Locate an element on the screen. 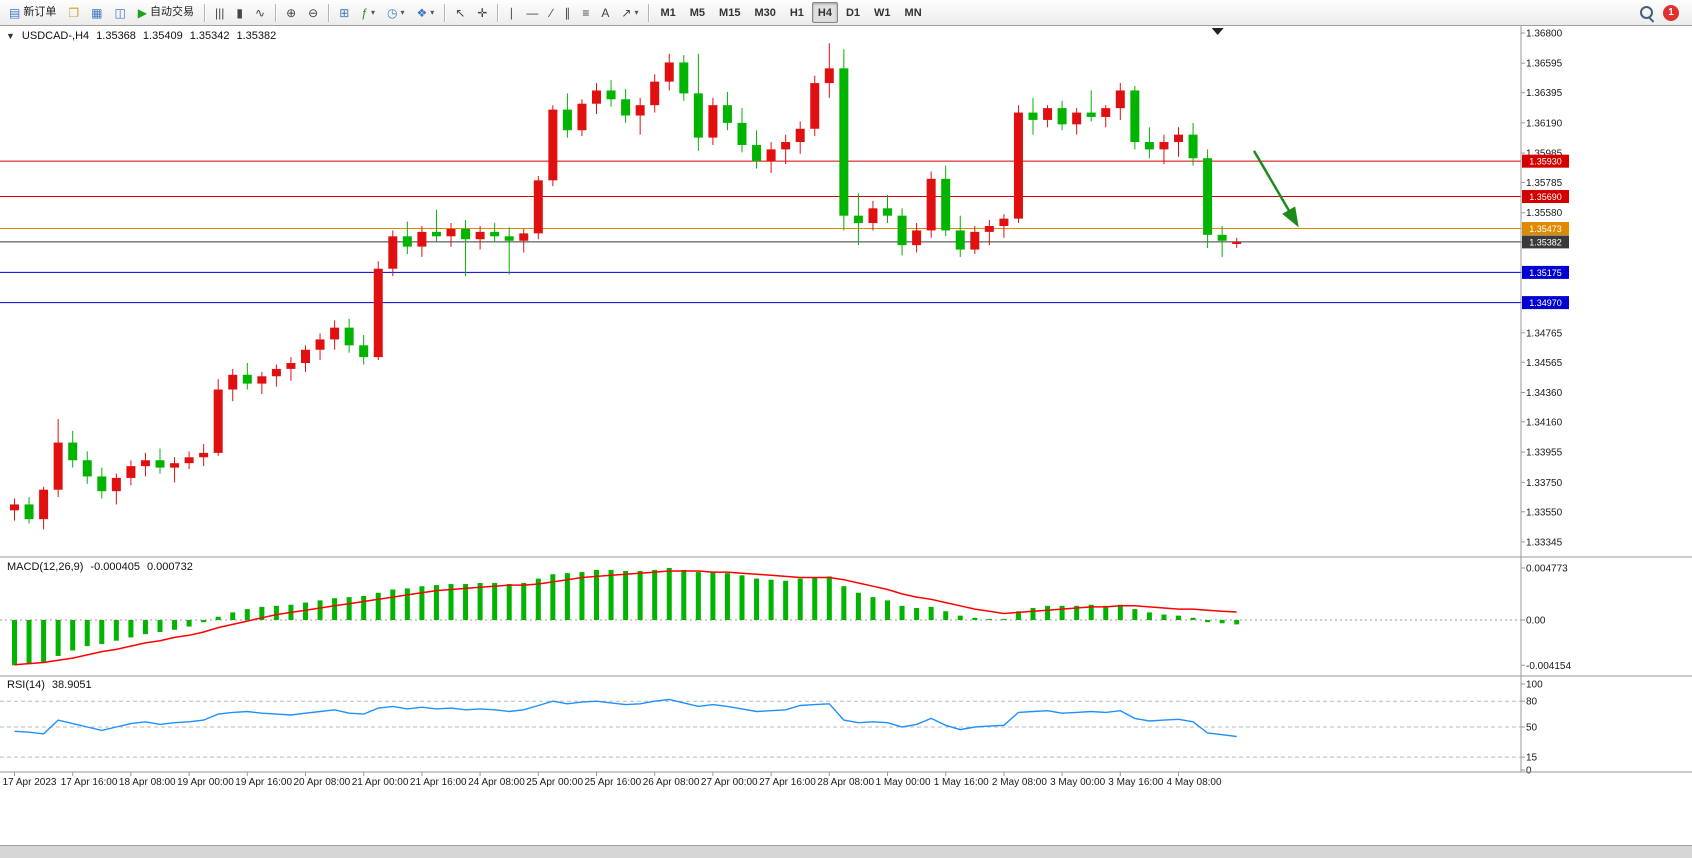 Image resolution: width=1692 pixels, height=858 pixels. charts-button: ❐ is located at coordinates (73, 12).